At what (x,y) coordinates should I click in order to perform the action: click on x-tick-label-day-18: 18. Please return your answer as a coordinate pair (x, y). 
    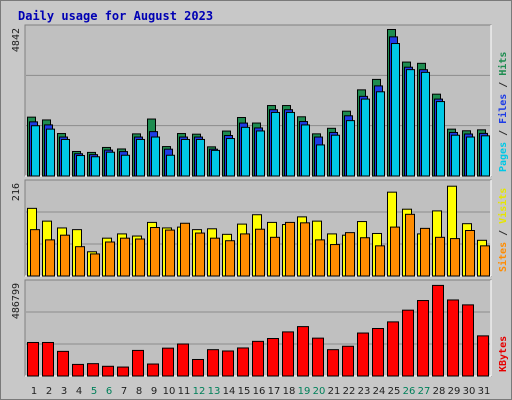
    Looking at the image, I should click on (289, 391).